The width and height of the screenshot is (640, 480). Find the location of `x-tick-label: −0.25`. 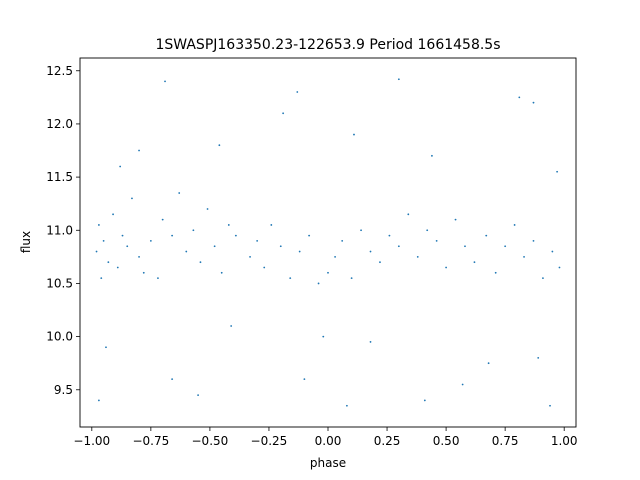

x-tick-label: −0.25 is located at coordinates (269, 441).